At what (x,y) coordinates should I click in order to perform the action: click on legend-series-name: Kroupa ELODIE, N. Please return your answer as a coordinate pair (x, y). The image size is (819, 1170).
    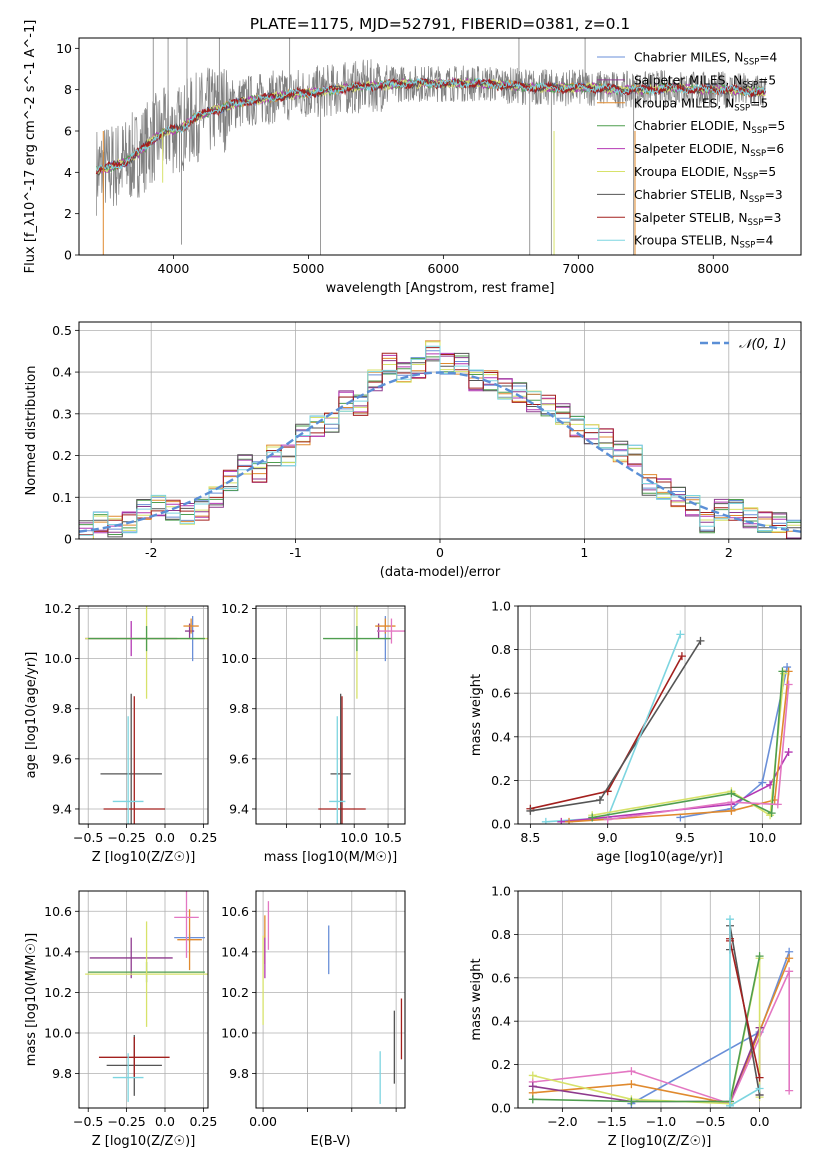
    Looking at the image, I should click on (688, 172).